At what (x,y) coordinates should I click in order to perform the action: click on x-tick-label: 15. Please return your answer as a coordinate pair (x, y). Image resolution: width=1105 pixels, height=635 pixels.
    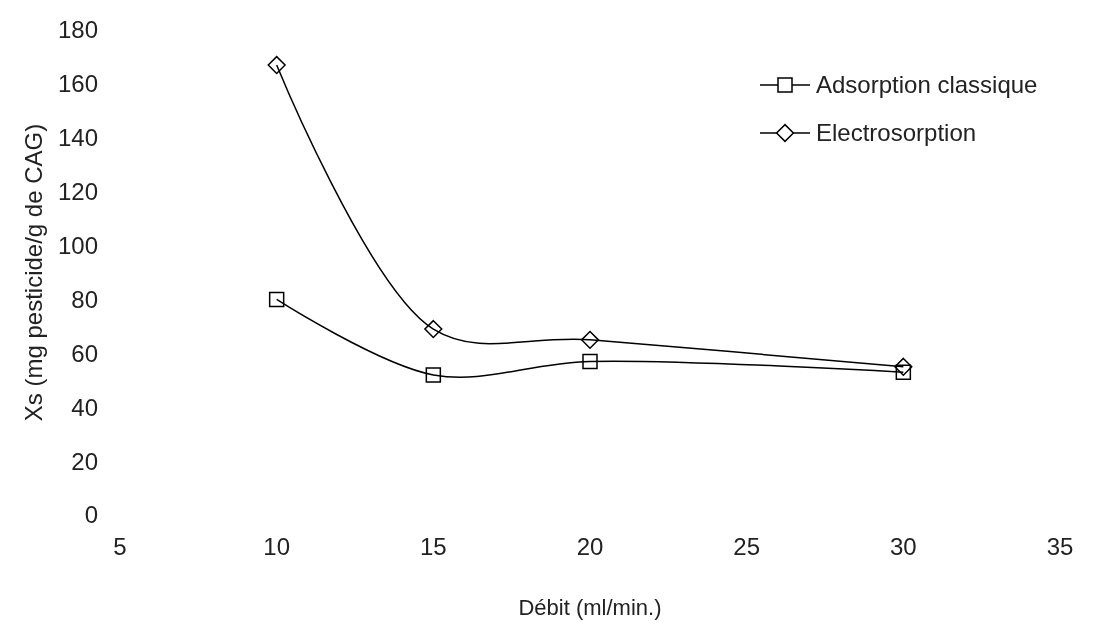
    Looking at the image, I should click on (433, 546).